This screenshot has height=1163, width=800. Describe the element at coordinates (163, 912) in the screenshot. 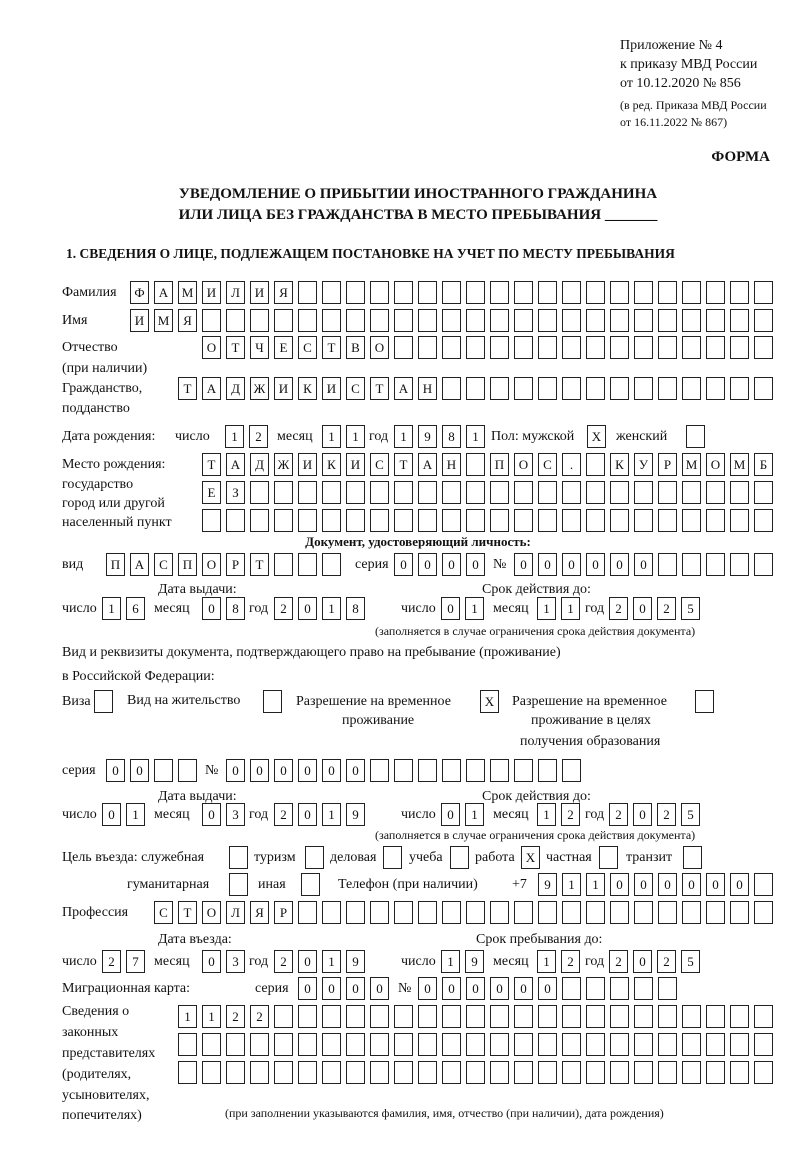

I see `profession-char-box: С` at that location.